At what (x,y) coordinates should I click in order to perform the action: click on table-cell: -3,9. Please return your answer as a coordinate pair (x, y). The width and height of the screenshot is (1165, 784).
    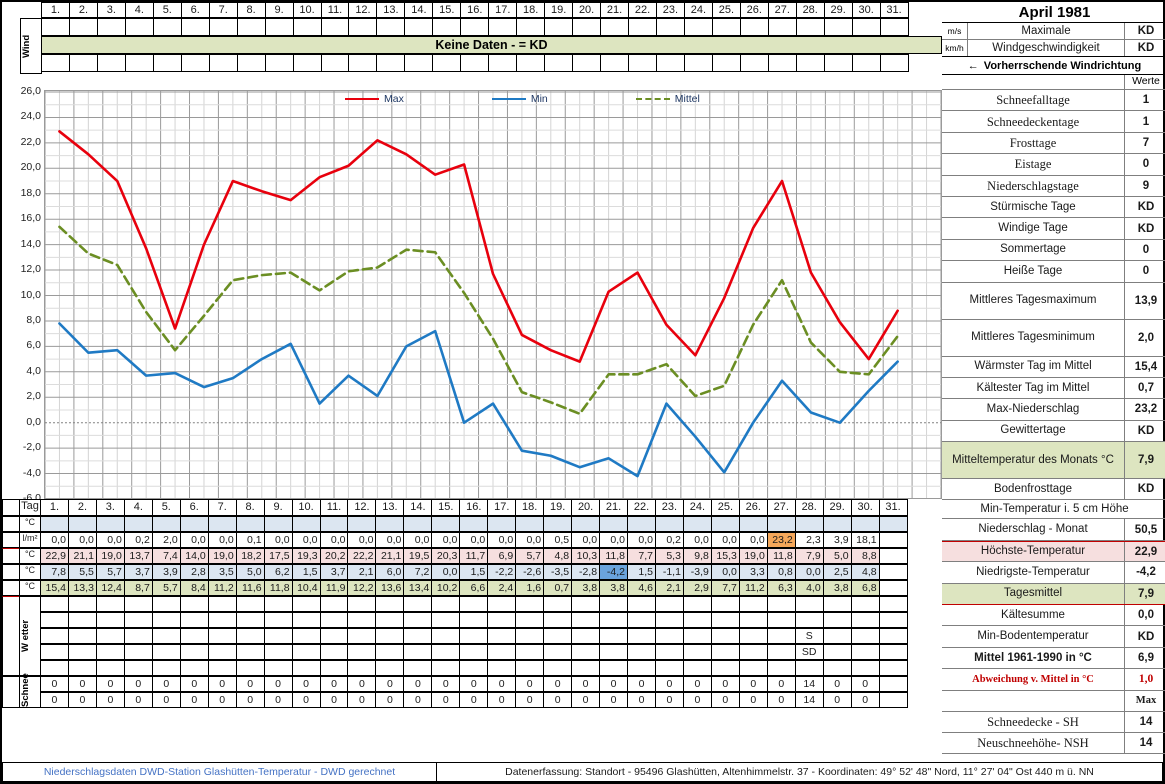
    Looking at the image, I should click on (697, 572).